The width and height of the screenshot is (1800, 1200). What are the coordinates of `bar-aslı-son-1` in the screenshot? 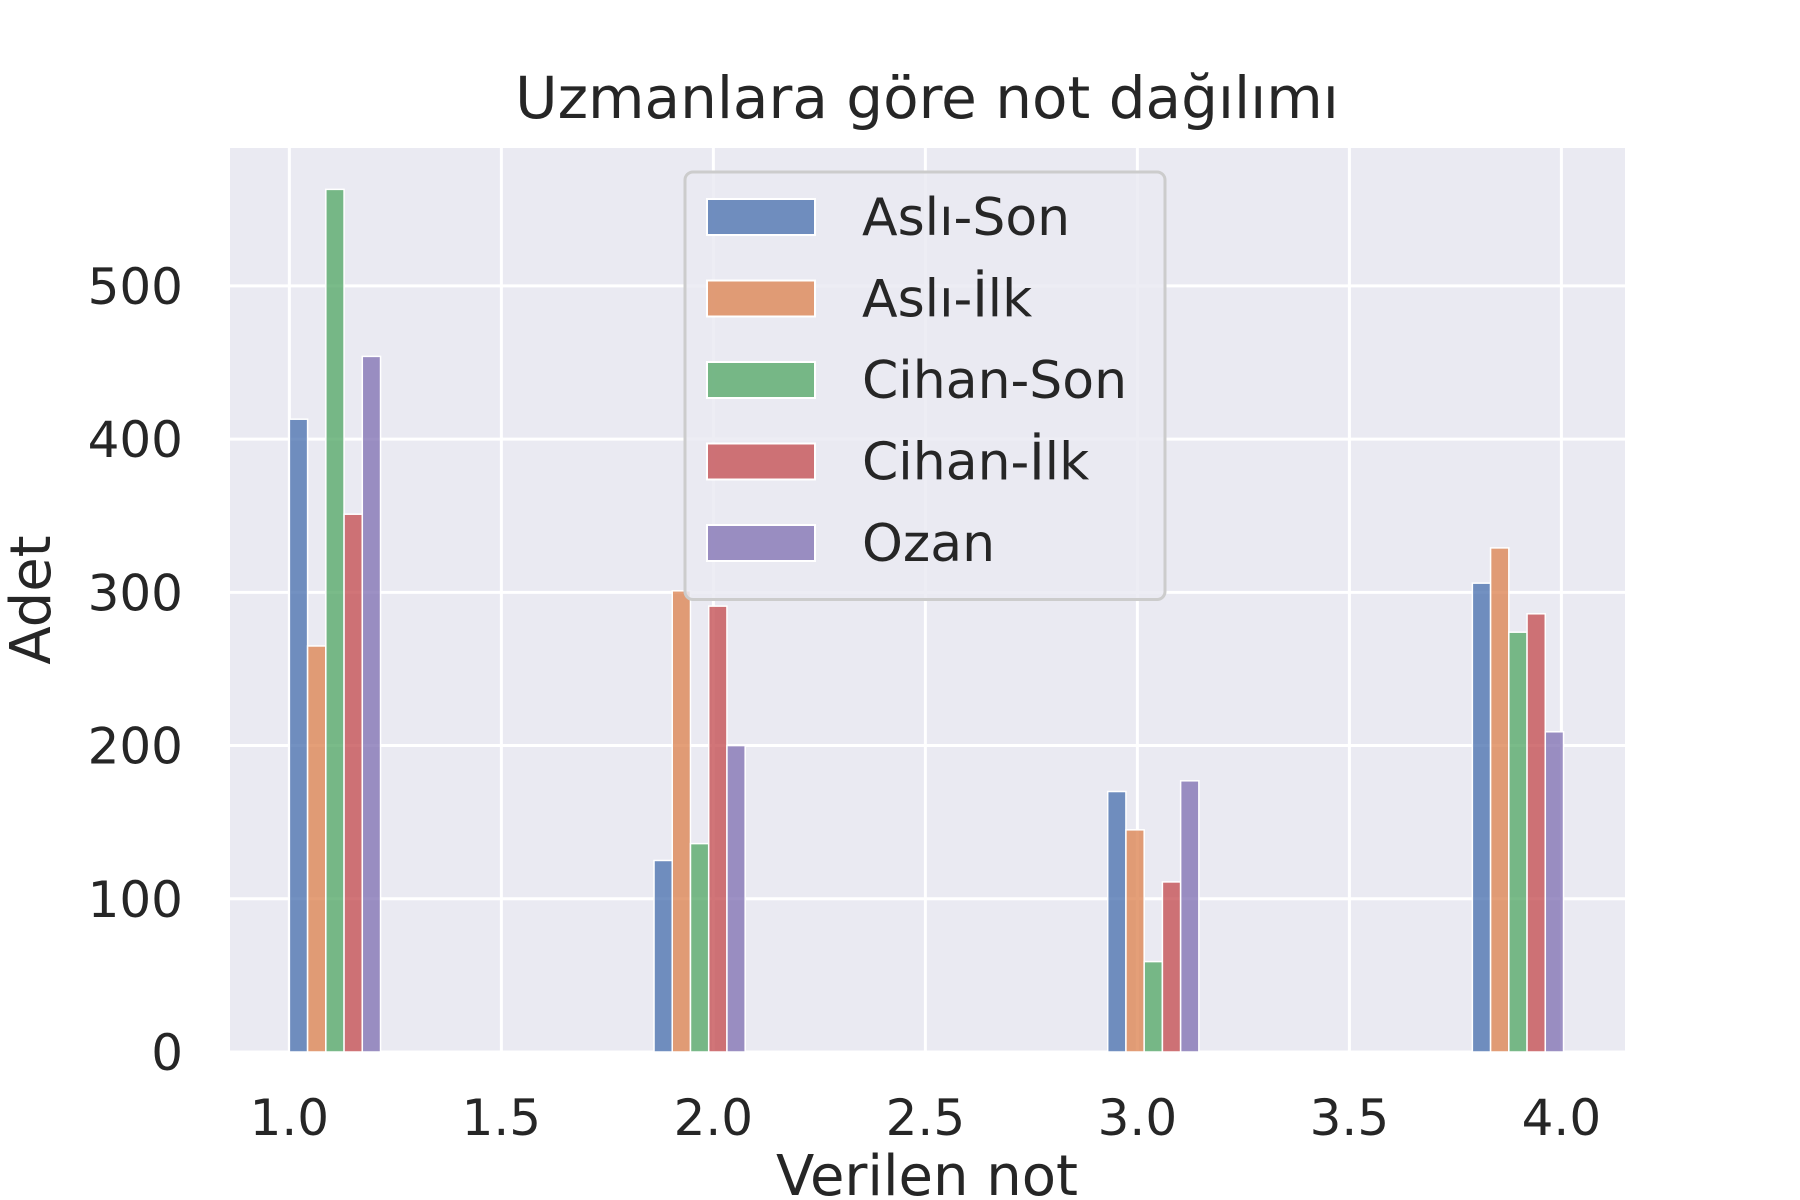 It's located at (298, 735).